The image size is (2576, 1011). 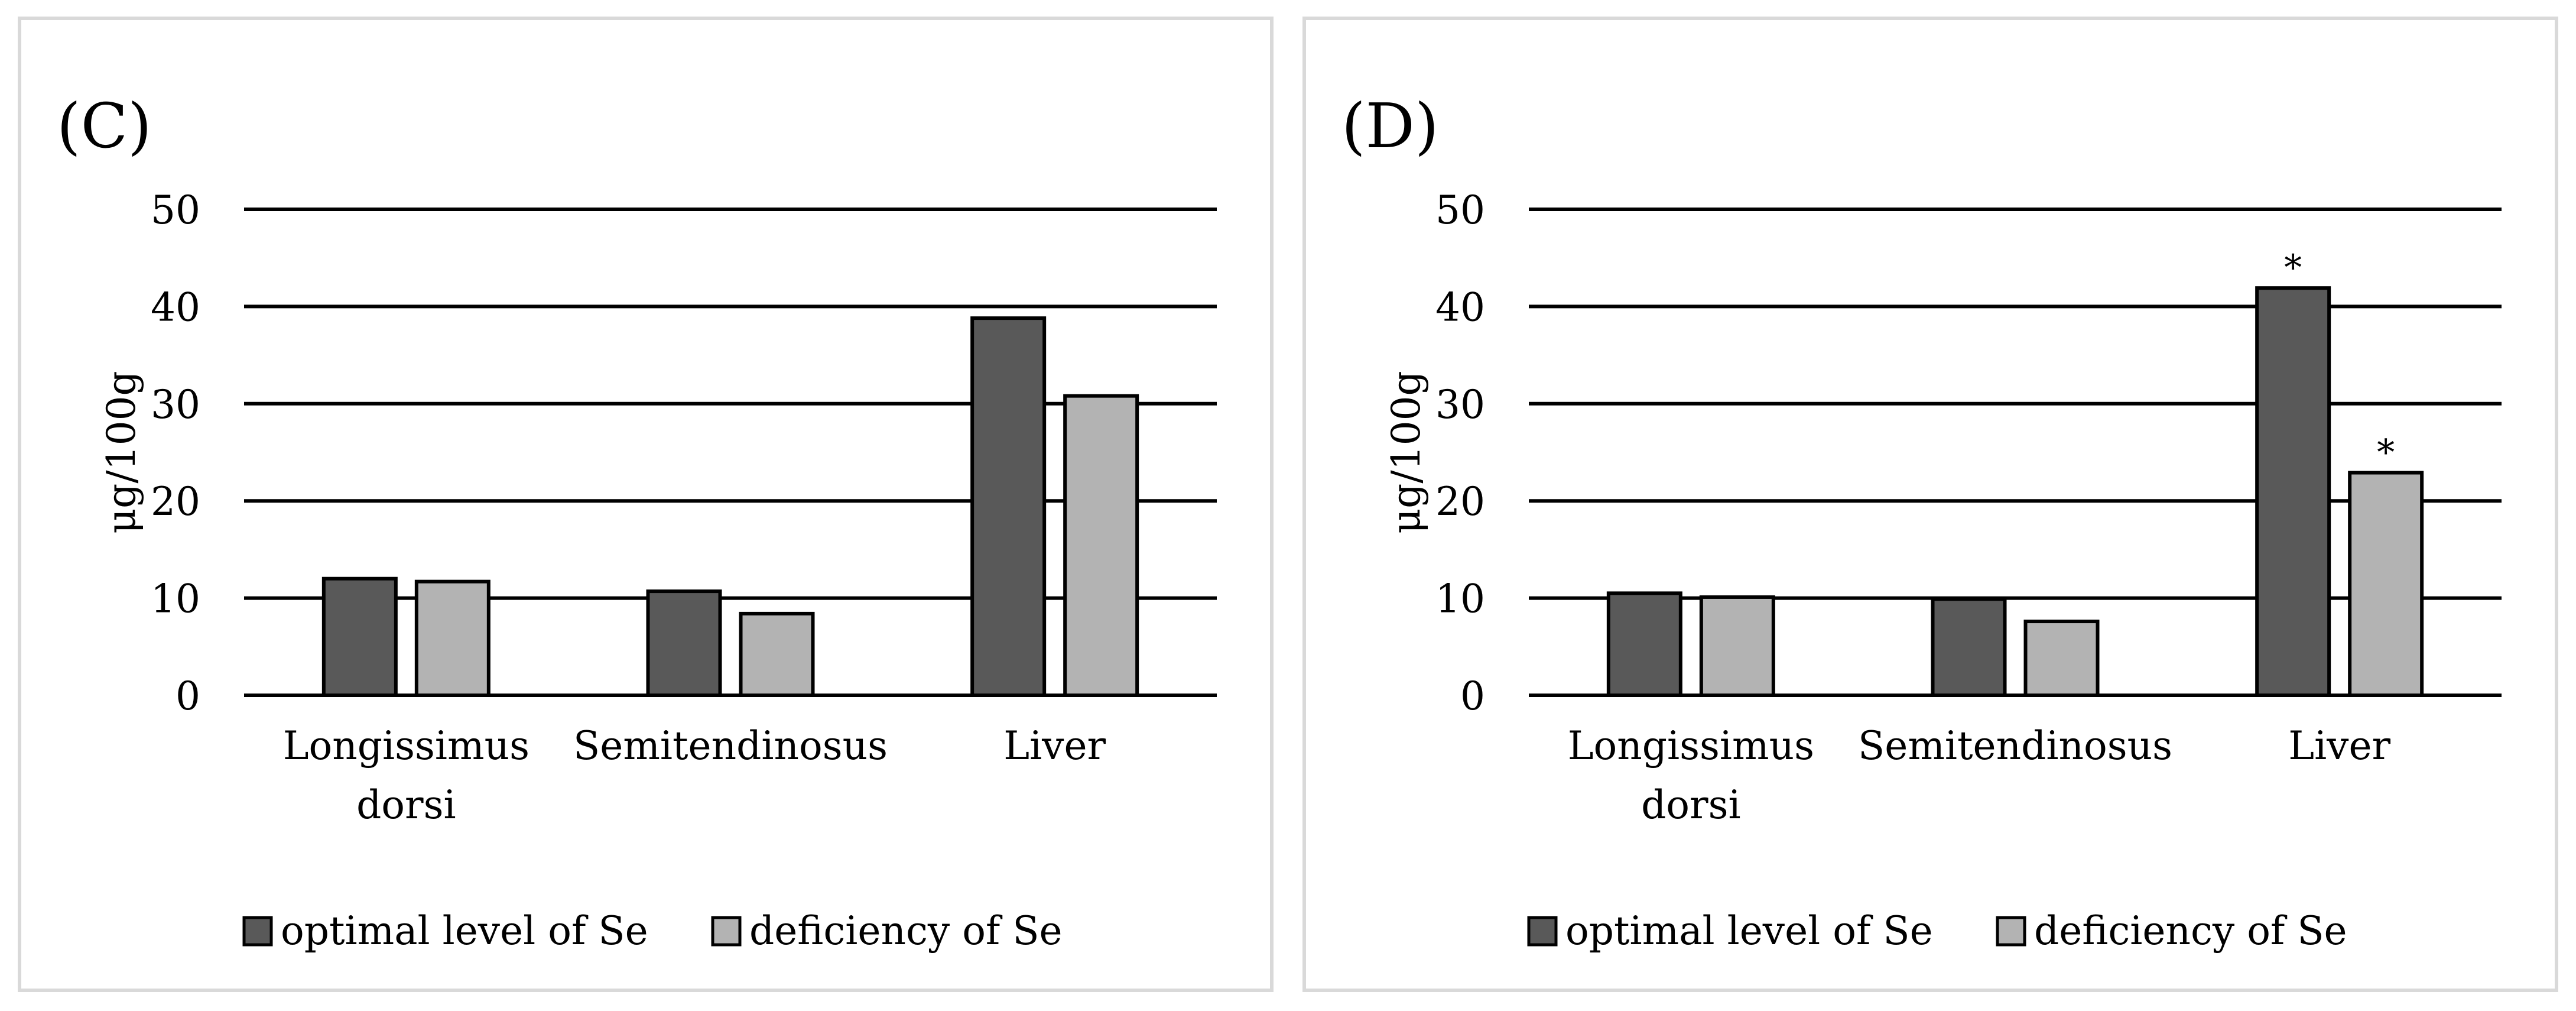 What do you see at coordinates (464, 931) in the screenshot?
I see `chart-c-legend-label-optimal: optimal level of Se` at bounding box center [464, 931].